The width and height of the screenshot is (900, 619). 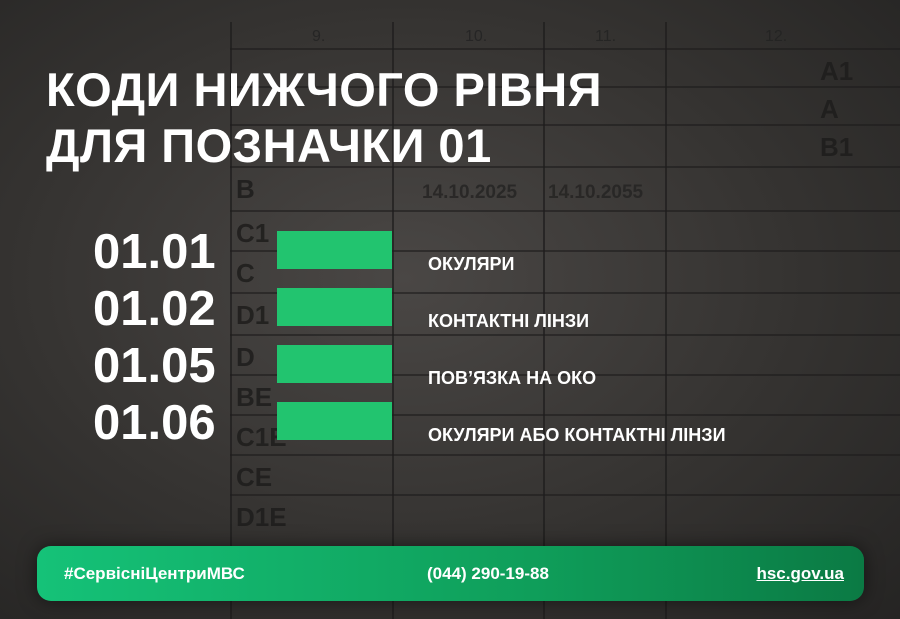 I want to click on row-label: D1, so click(x=253, y=315).